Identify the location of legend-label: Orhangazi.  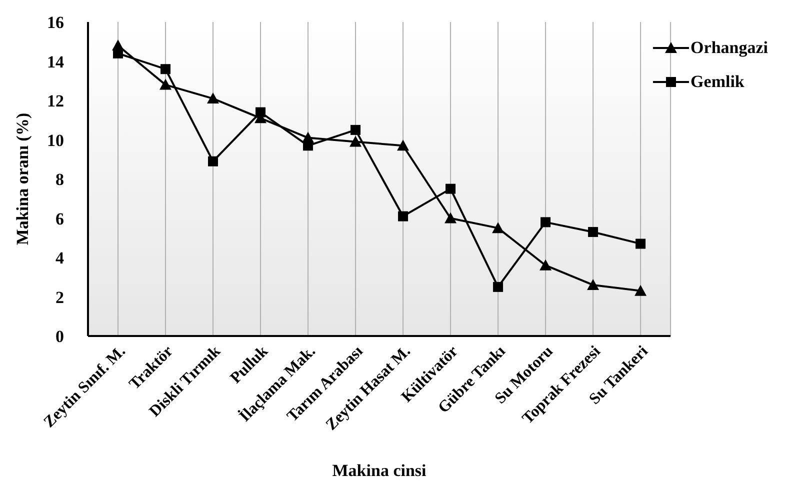
(729, 48).